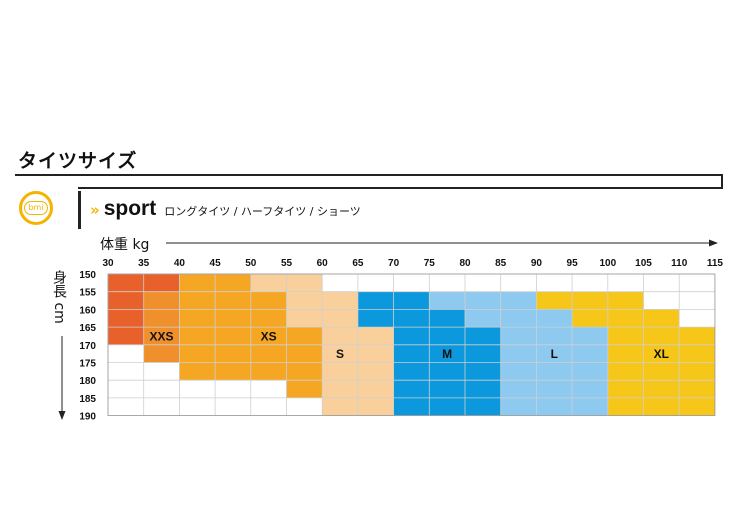 The image size is (750, 530). Describe the element at coordinates (465, 263) in the screenshot. I see `x-tick-label: 80` at that location.